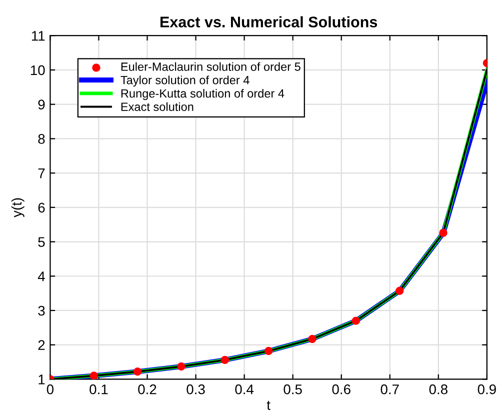  I want to click on y-tick-label: 4, so click(41, 277).